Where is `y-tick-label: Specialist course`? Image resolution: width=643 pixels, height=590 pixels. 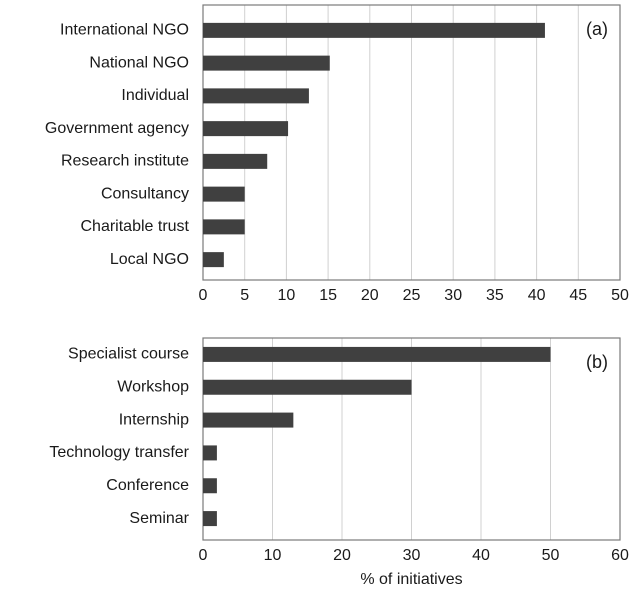
y-tick-label: Specialist course is located at coordinates (128, 354).